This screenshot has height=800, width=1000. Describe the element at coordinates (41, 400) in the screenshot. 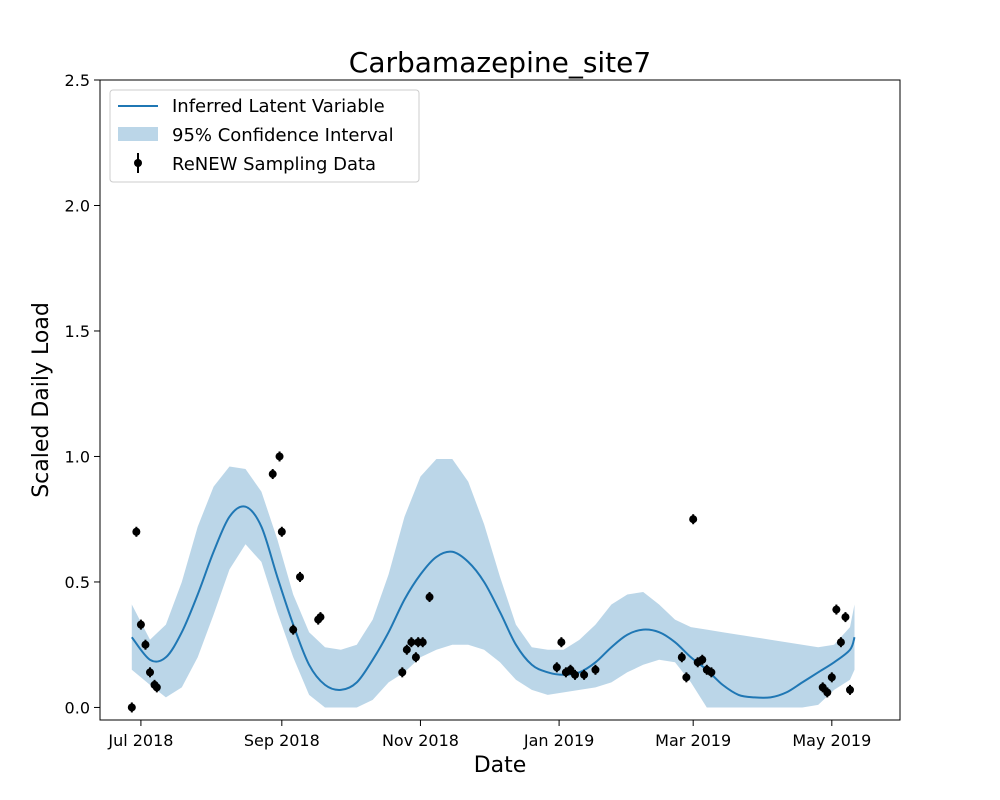

I see `y-axis-label: Scaled Daily Load` at that location.